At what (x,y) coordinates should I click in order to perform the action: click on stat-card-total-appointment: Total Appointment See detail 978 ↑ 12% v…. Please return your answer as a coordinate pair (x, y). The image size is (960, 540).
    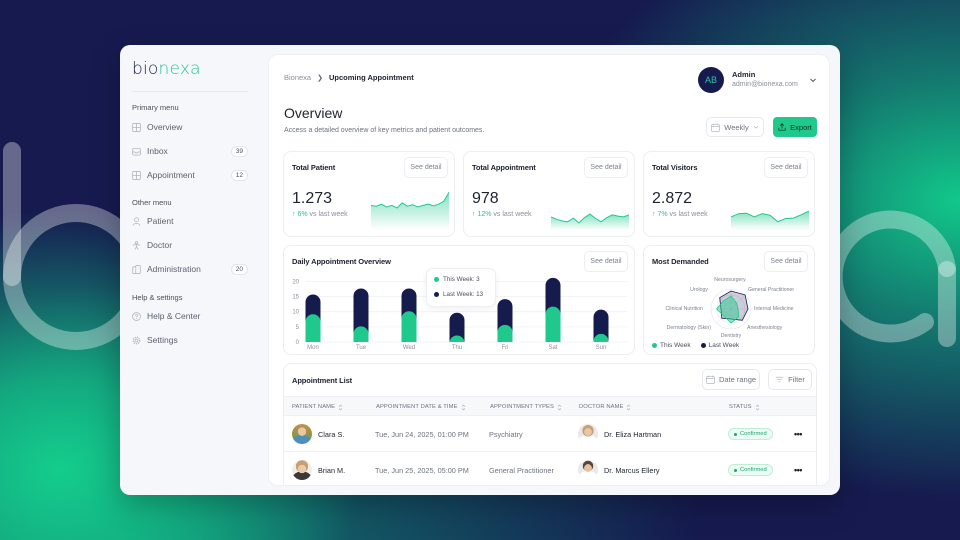
    Looking at the image, I should click on (549, 194).